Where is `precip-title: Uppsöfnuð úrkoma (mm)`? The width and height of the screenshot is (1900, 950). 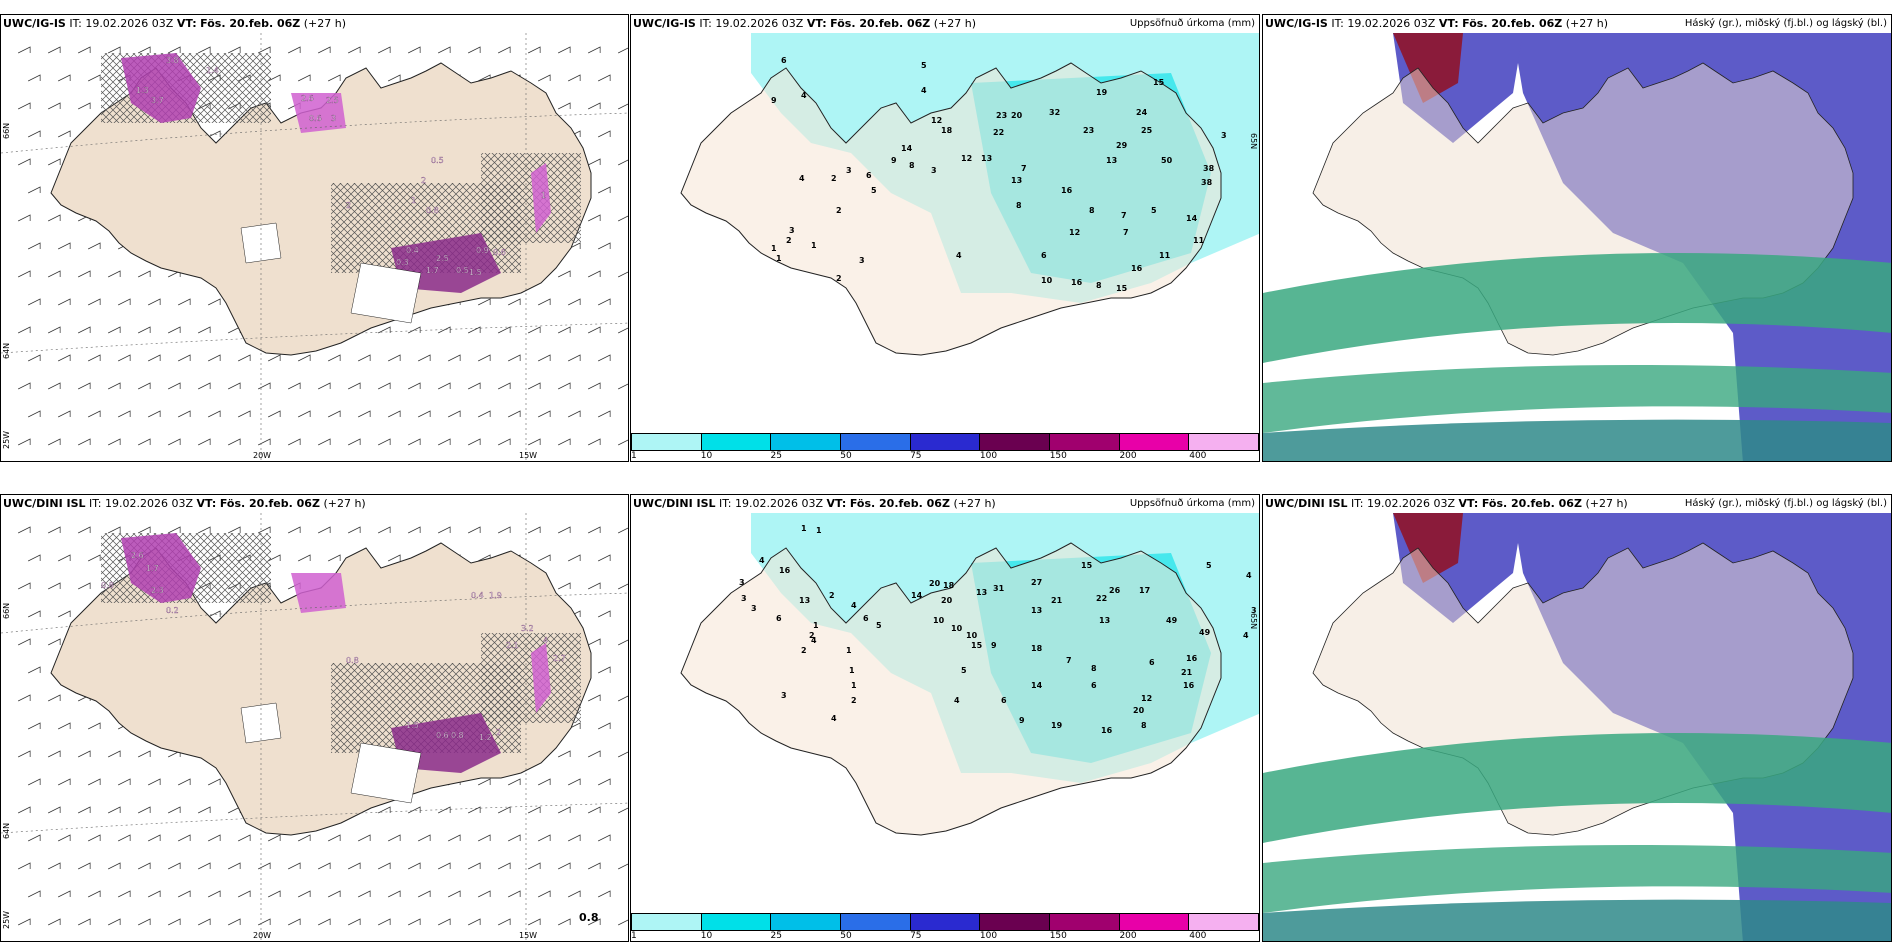 precip-title: Uppsöfnuð úrkoma (mm) is located at coordinates (1192, 503).